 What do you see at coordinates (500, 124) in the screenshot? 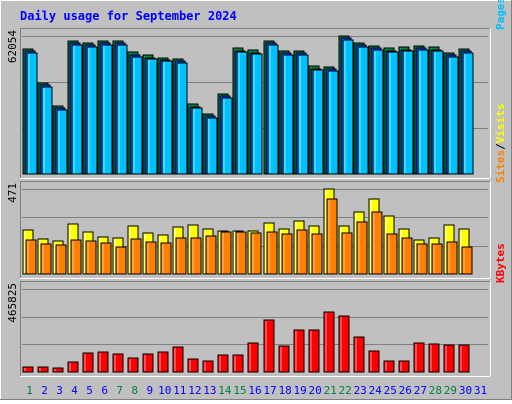
I see `legend-item-visits: Visits` at bounding box center [500, 124].